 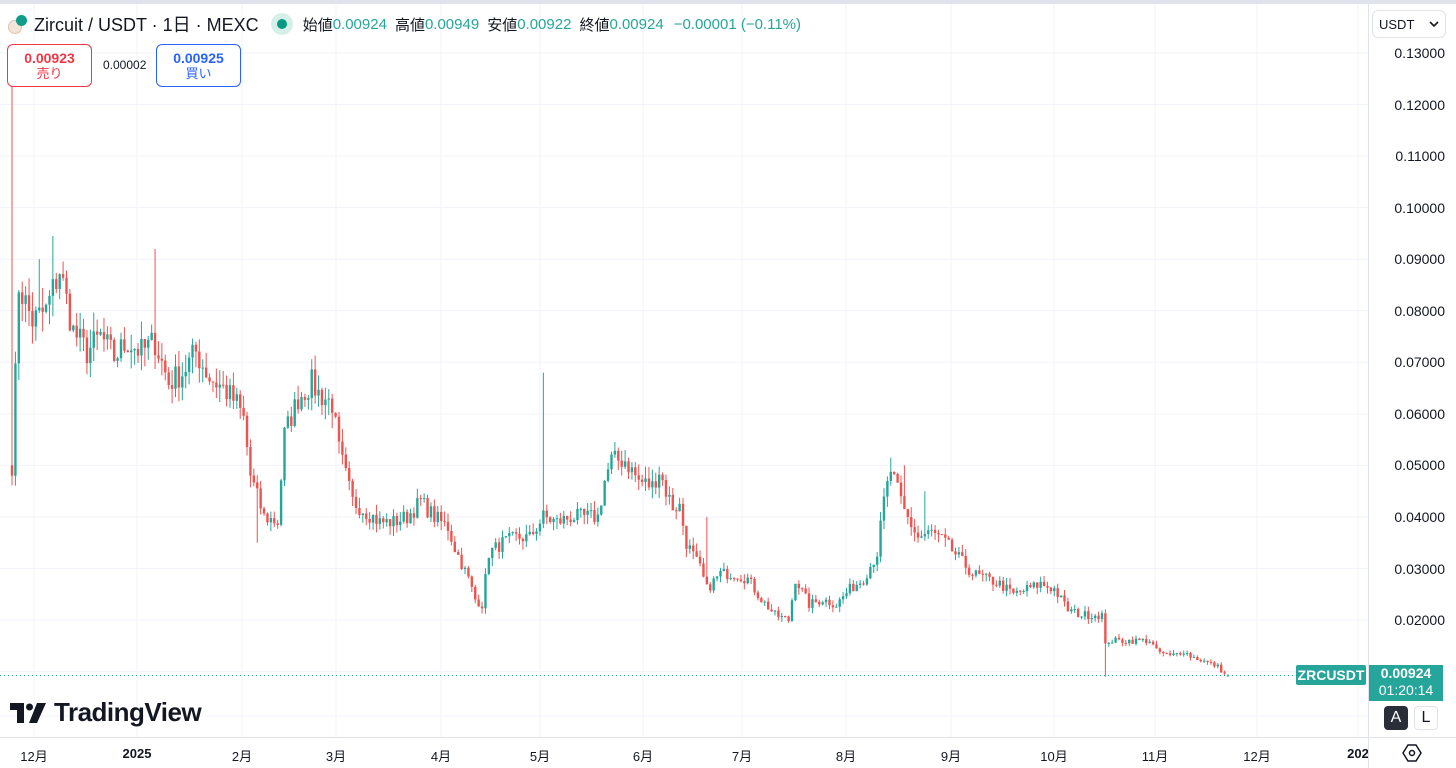 What do you see at coordinates (594, 25) in the screenshot?
I see `close-label: 終値` at bounding box center [594, 25].